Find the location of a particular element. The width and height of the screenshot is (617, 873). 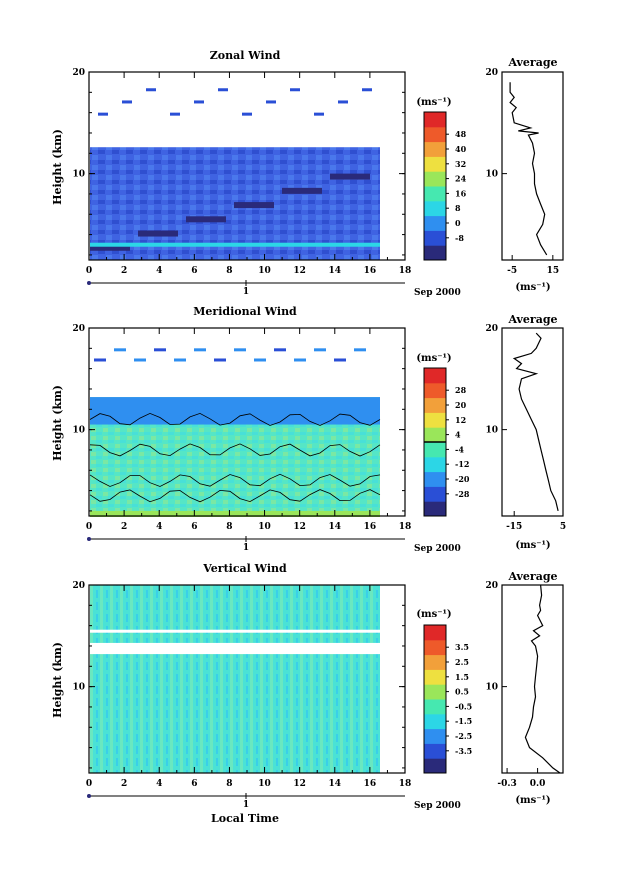

panel3-average-y-tick-label: 10 is located at coordinates (491, 688).